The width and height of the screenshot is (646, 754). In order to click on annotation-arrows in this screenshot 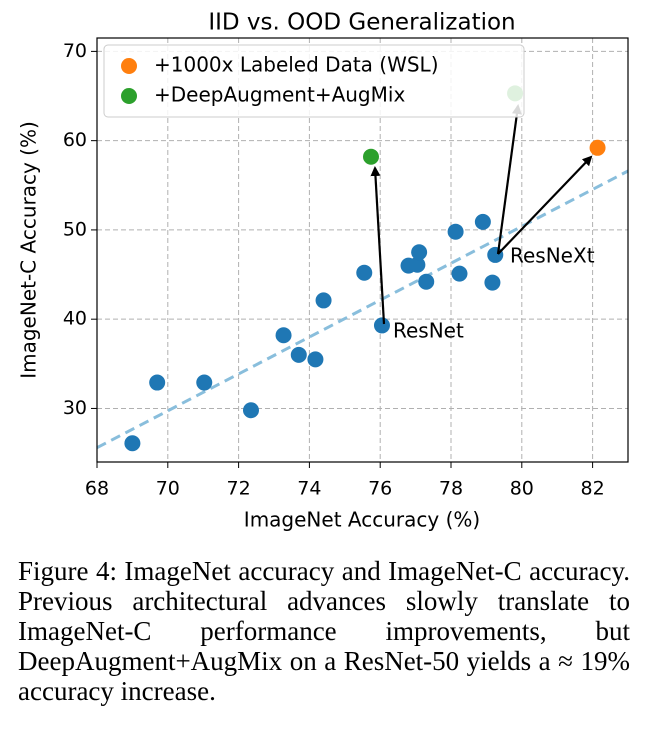, I will do `click(481, 214)`.